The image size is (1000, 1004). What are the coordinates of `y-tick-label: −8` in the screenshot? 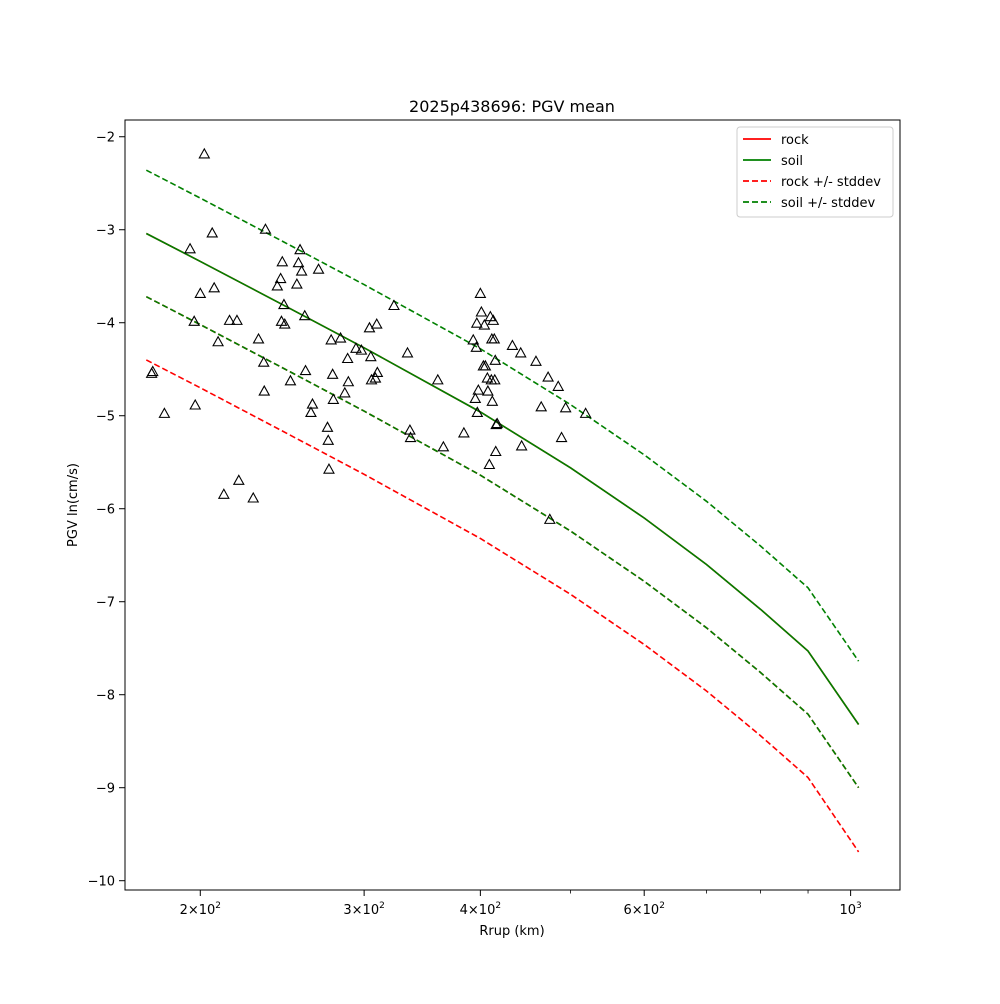 It's located at (105, 696).